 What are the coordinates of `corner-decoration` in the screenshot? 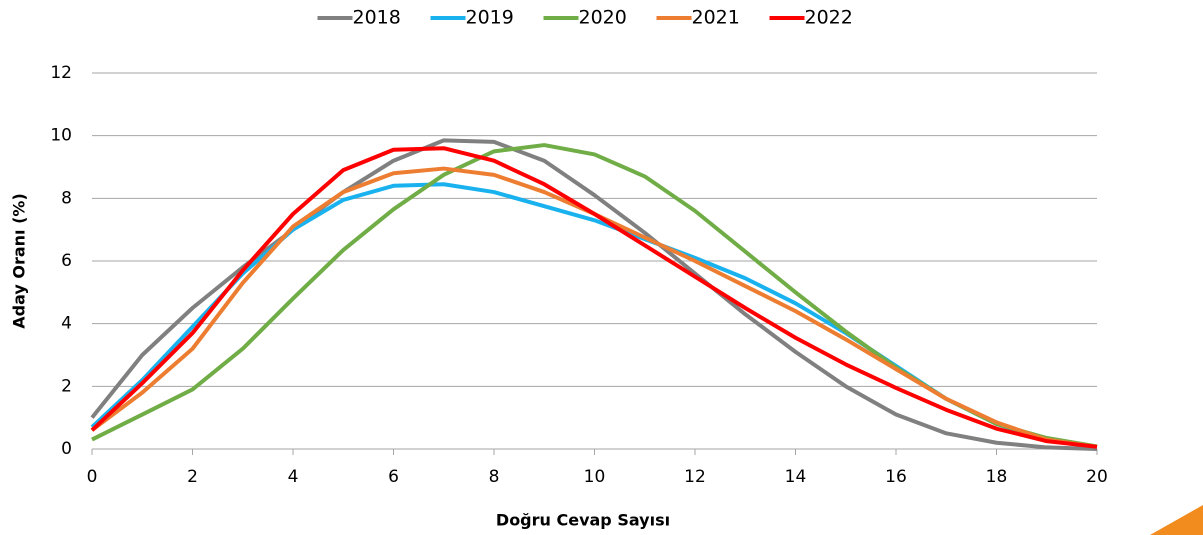 It's located at (1176, 520).